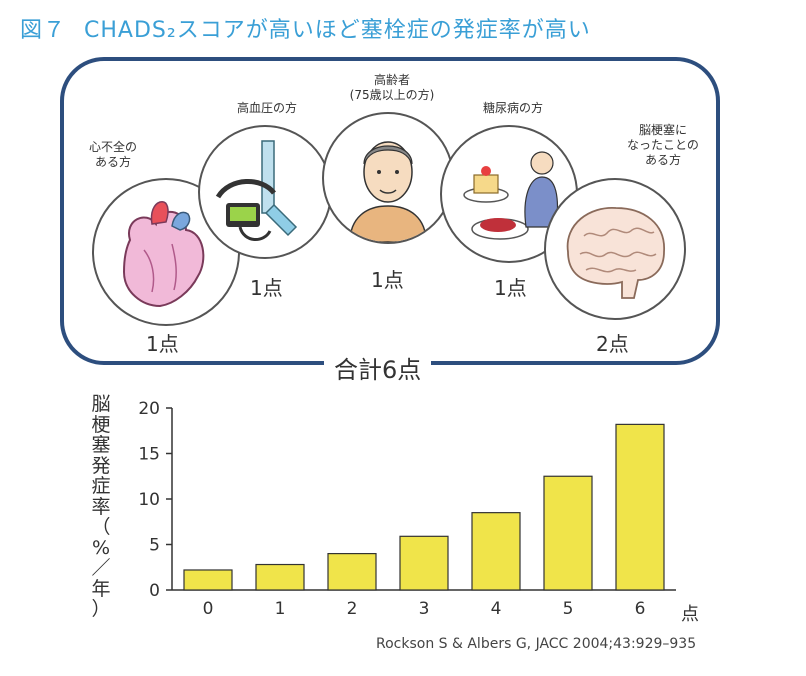  What do you see at coordinates (640, 609) in the screenshot?
I see `x-tick-label: 6` at bounding box center [640, 609].